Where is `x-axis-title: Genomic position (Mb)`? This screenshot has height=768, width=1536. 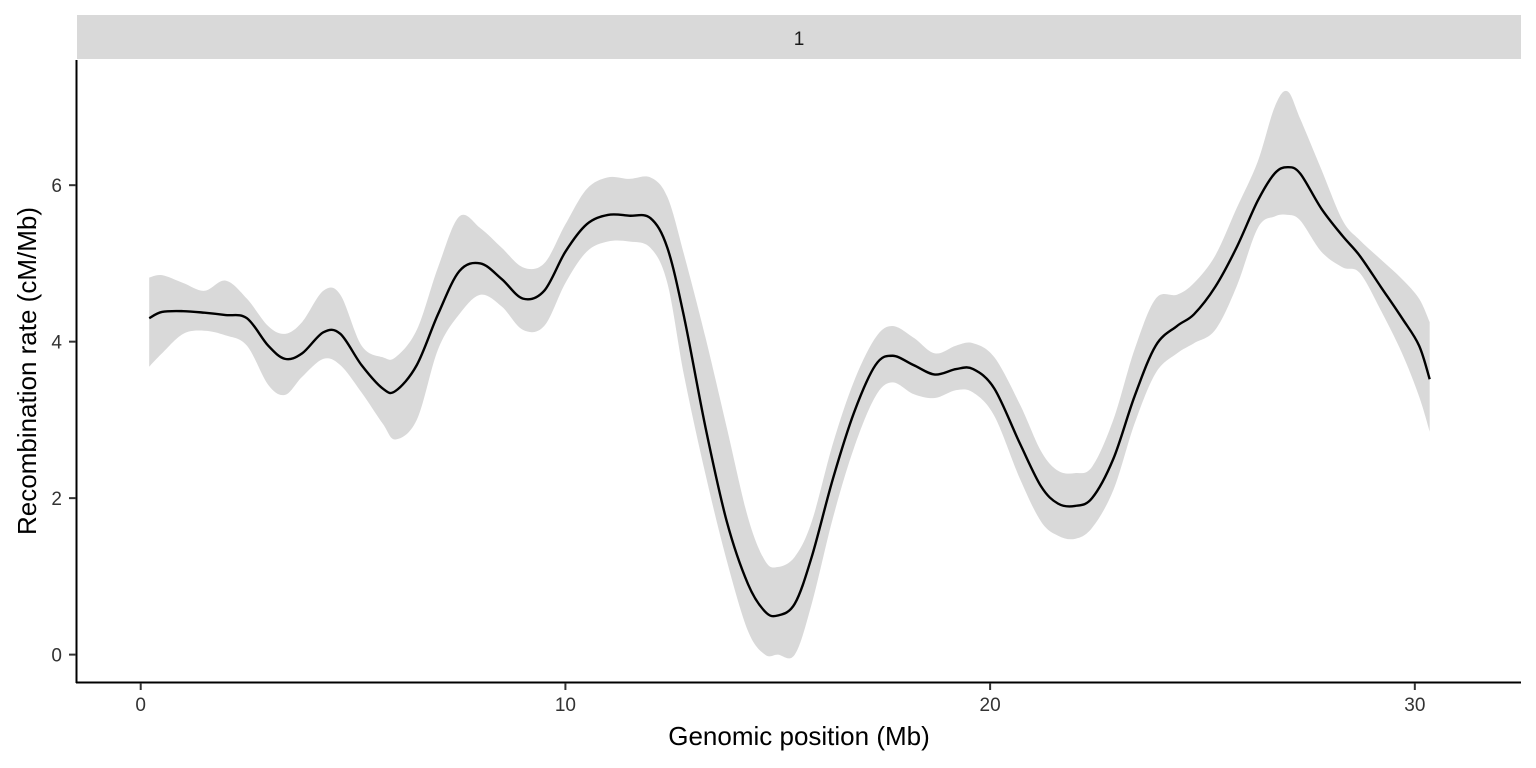
x-axis-title: Genomic position (Mb) is located at coordinates (799, 736).